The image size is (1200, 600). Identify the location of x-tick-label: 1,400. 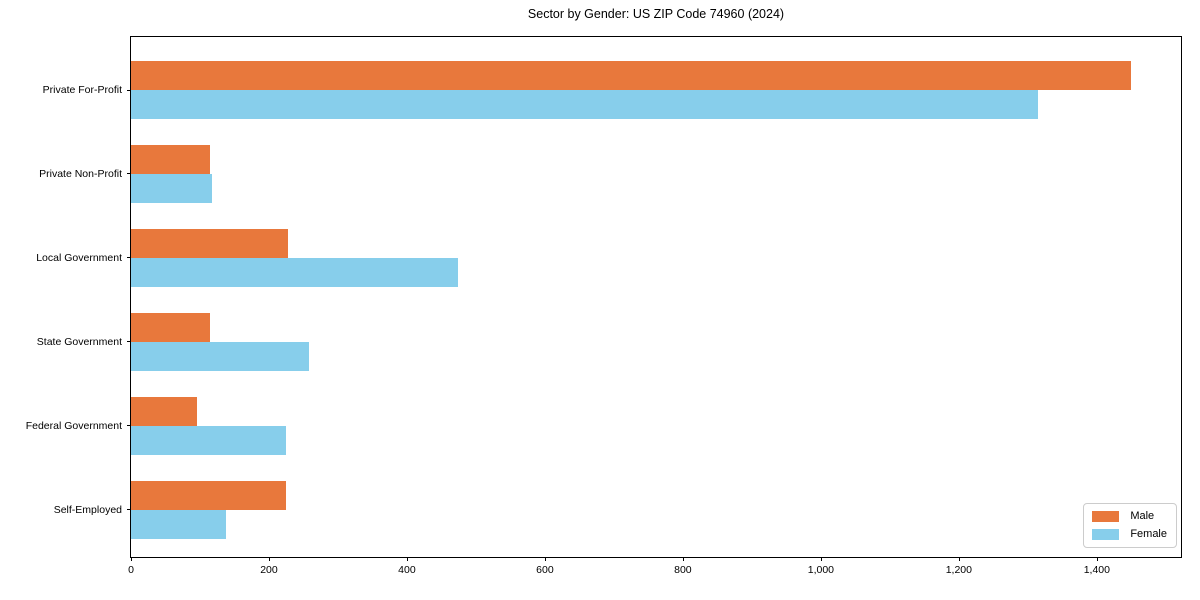
(1096, 570).